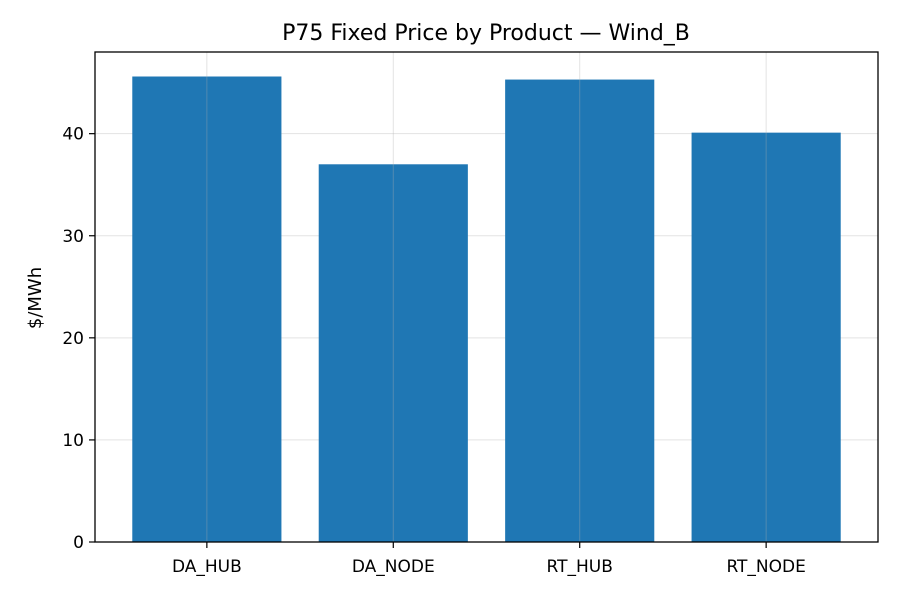  Describe the element at coordinates (766, 337) in the screenshot. I see `bar-rt-node` at that location.